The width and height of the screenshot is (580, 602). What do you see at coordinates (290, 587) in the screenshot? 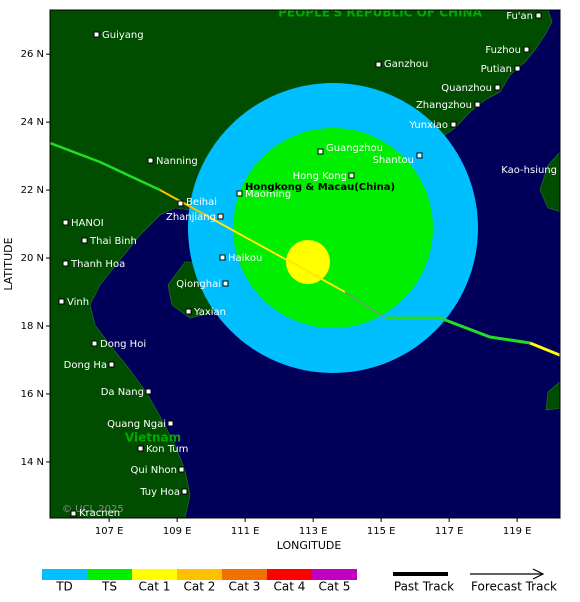
I see `legend-label: Cat 4` at bounding box center [290, 587].